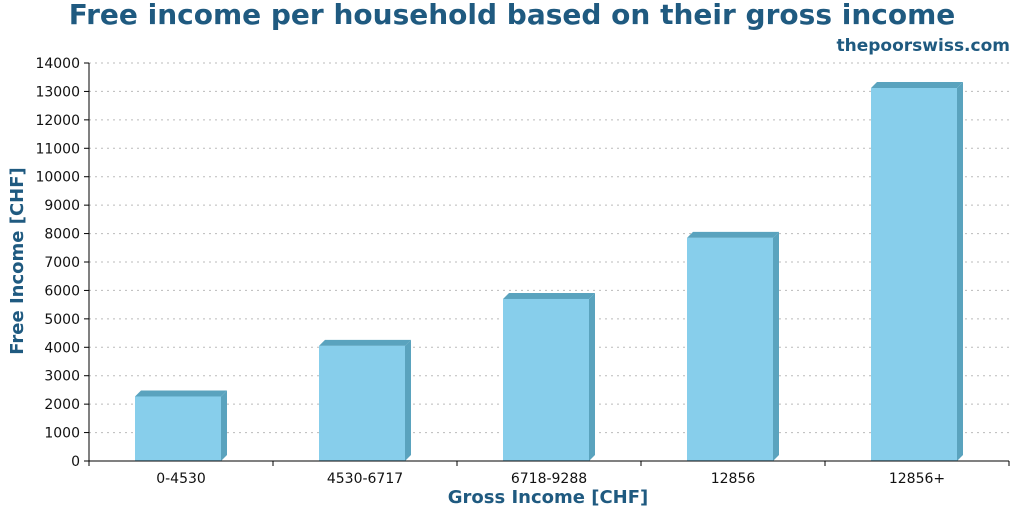 The image size is (1024, 512). I want to click on y-tick-label: 6000, so click(62, 291).